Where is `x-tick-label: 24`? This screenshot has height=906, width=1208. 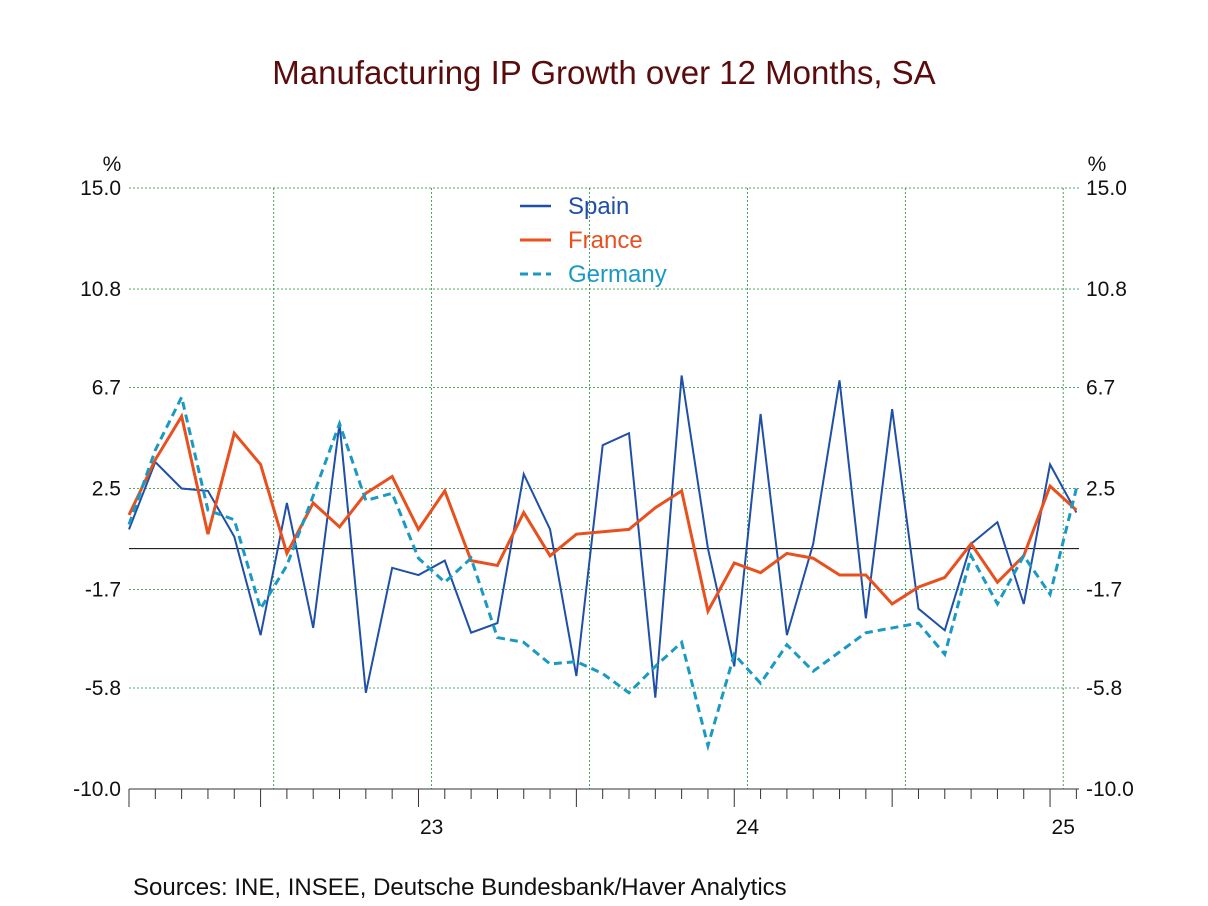
x-tick-label: 24 is located at coordinates (748, 827).